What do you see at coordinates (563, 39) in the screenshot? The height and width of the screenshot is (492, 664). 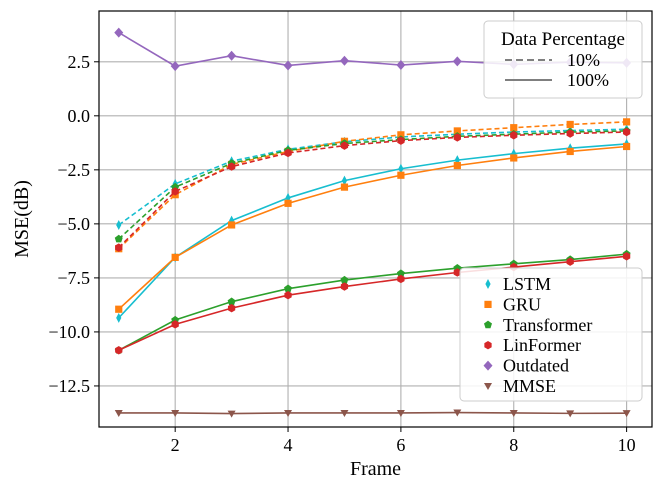 I see `legend-title: Data Percentage` at bounding box center [563, 39].